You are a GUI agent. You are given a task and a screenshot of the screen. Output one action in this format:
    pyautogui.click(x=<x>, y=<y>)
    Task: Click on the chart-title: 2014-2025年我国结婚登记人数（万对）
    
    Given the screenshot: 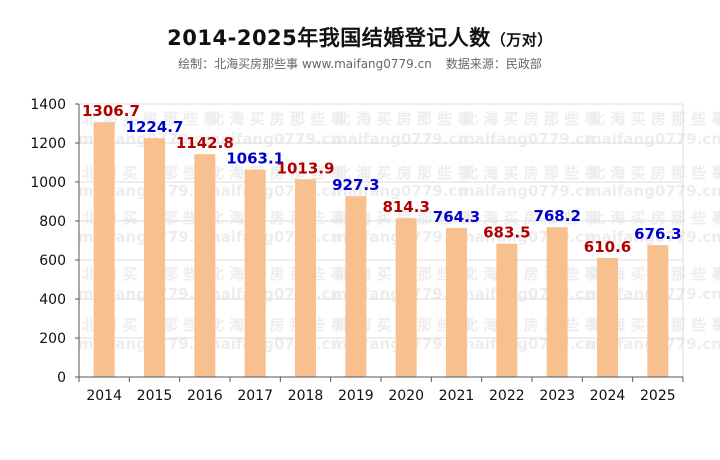 What is the action you would take?
    pyautogui.click(x=360, y=37)
    